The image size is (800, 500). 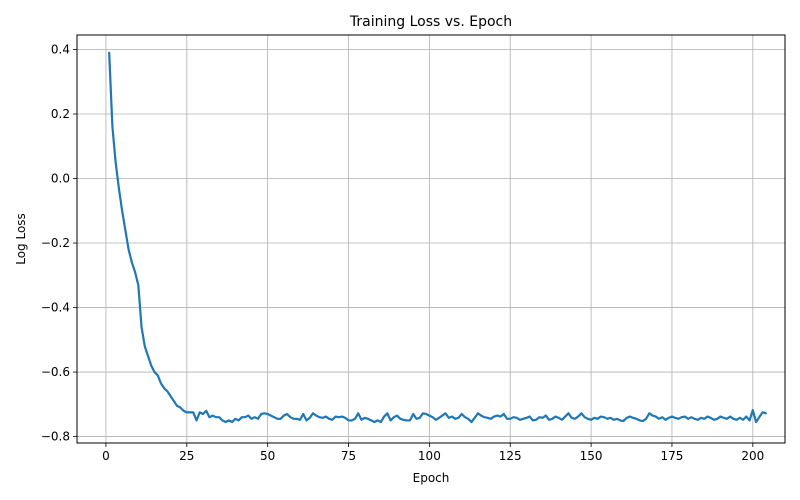 I want to click on x-tick-label: 75, so click(x=348, y=456).